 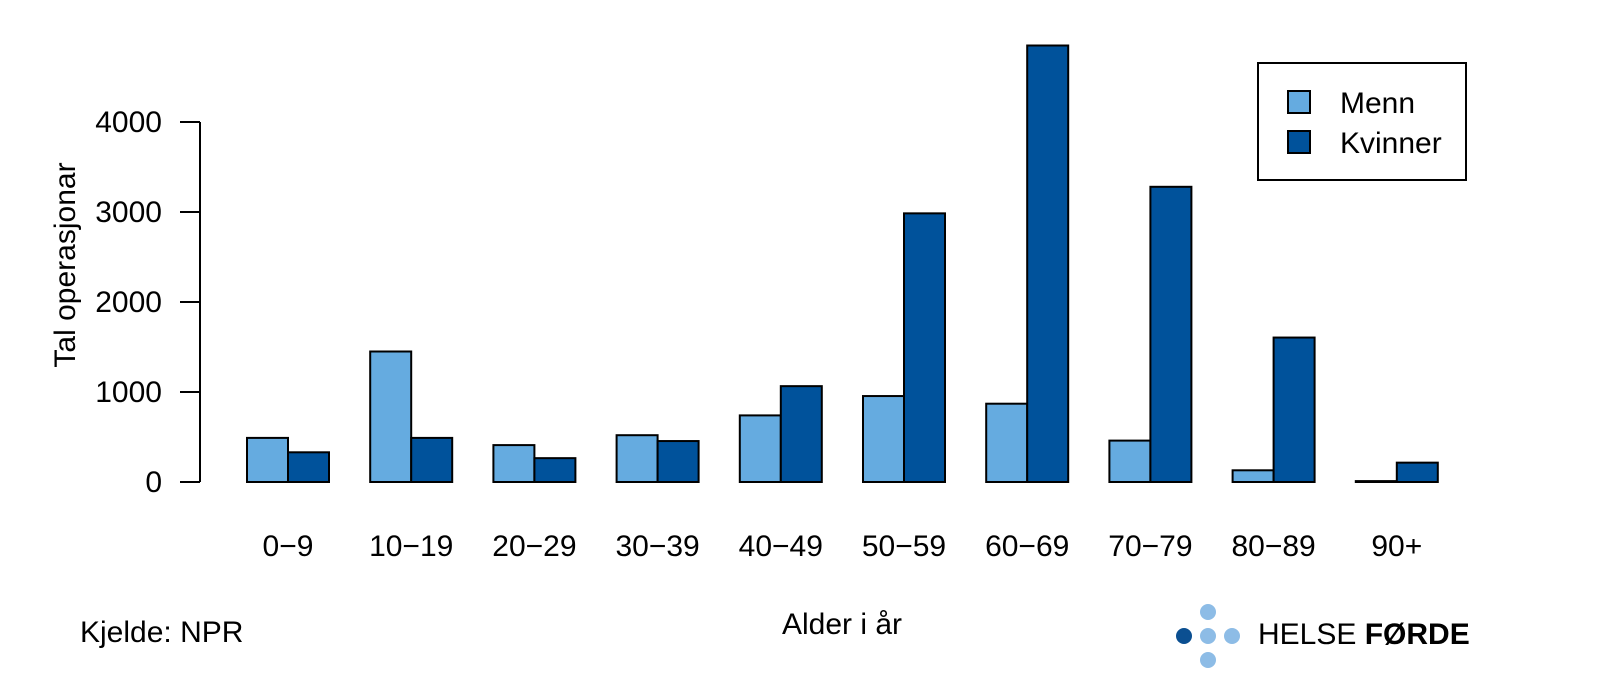 What do you see at coordinates (128, 122) in the screenshot?
I see `y-tick-label-4000: 4000` at bounding box center [128, 122].